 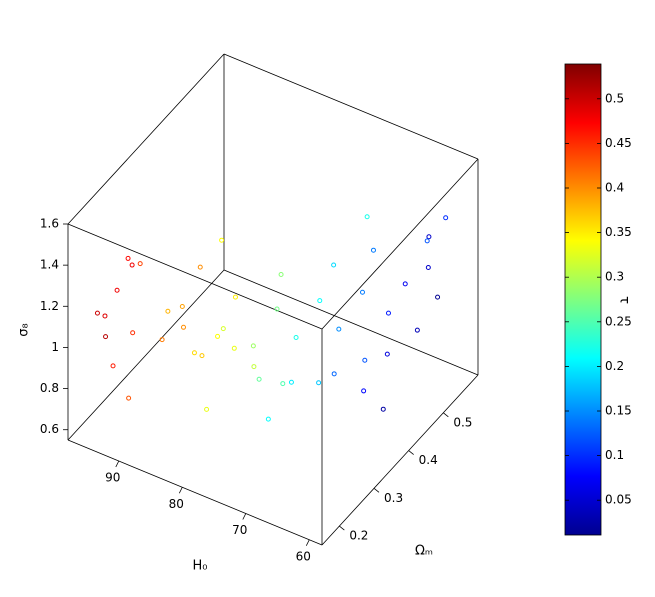 I want to click on y-tick-label: 0.2, so click(x=358, y=536).